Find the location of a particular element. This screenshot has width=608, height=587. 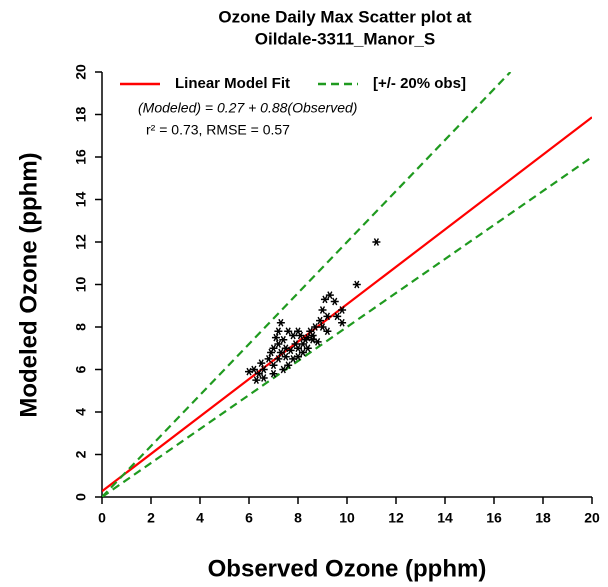

x-tick-label: 6 is located at coordinates (249, 518).